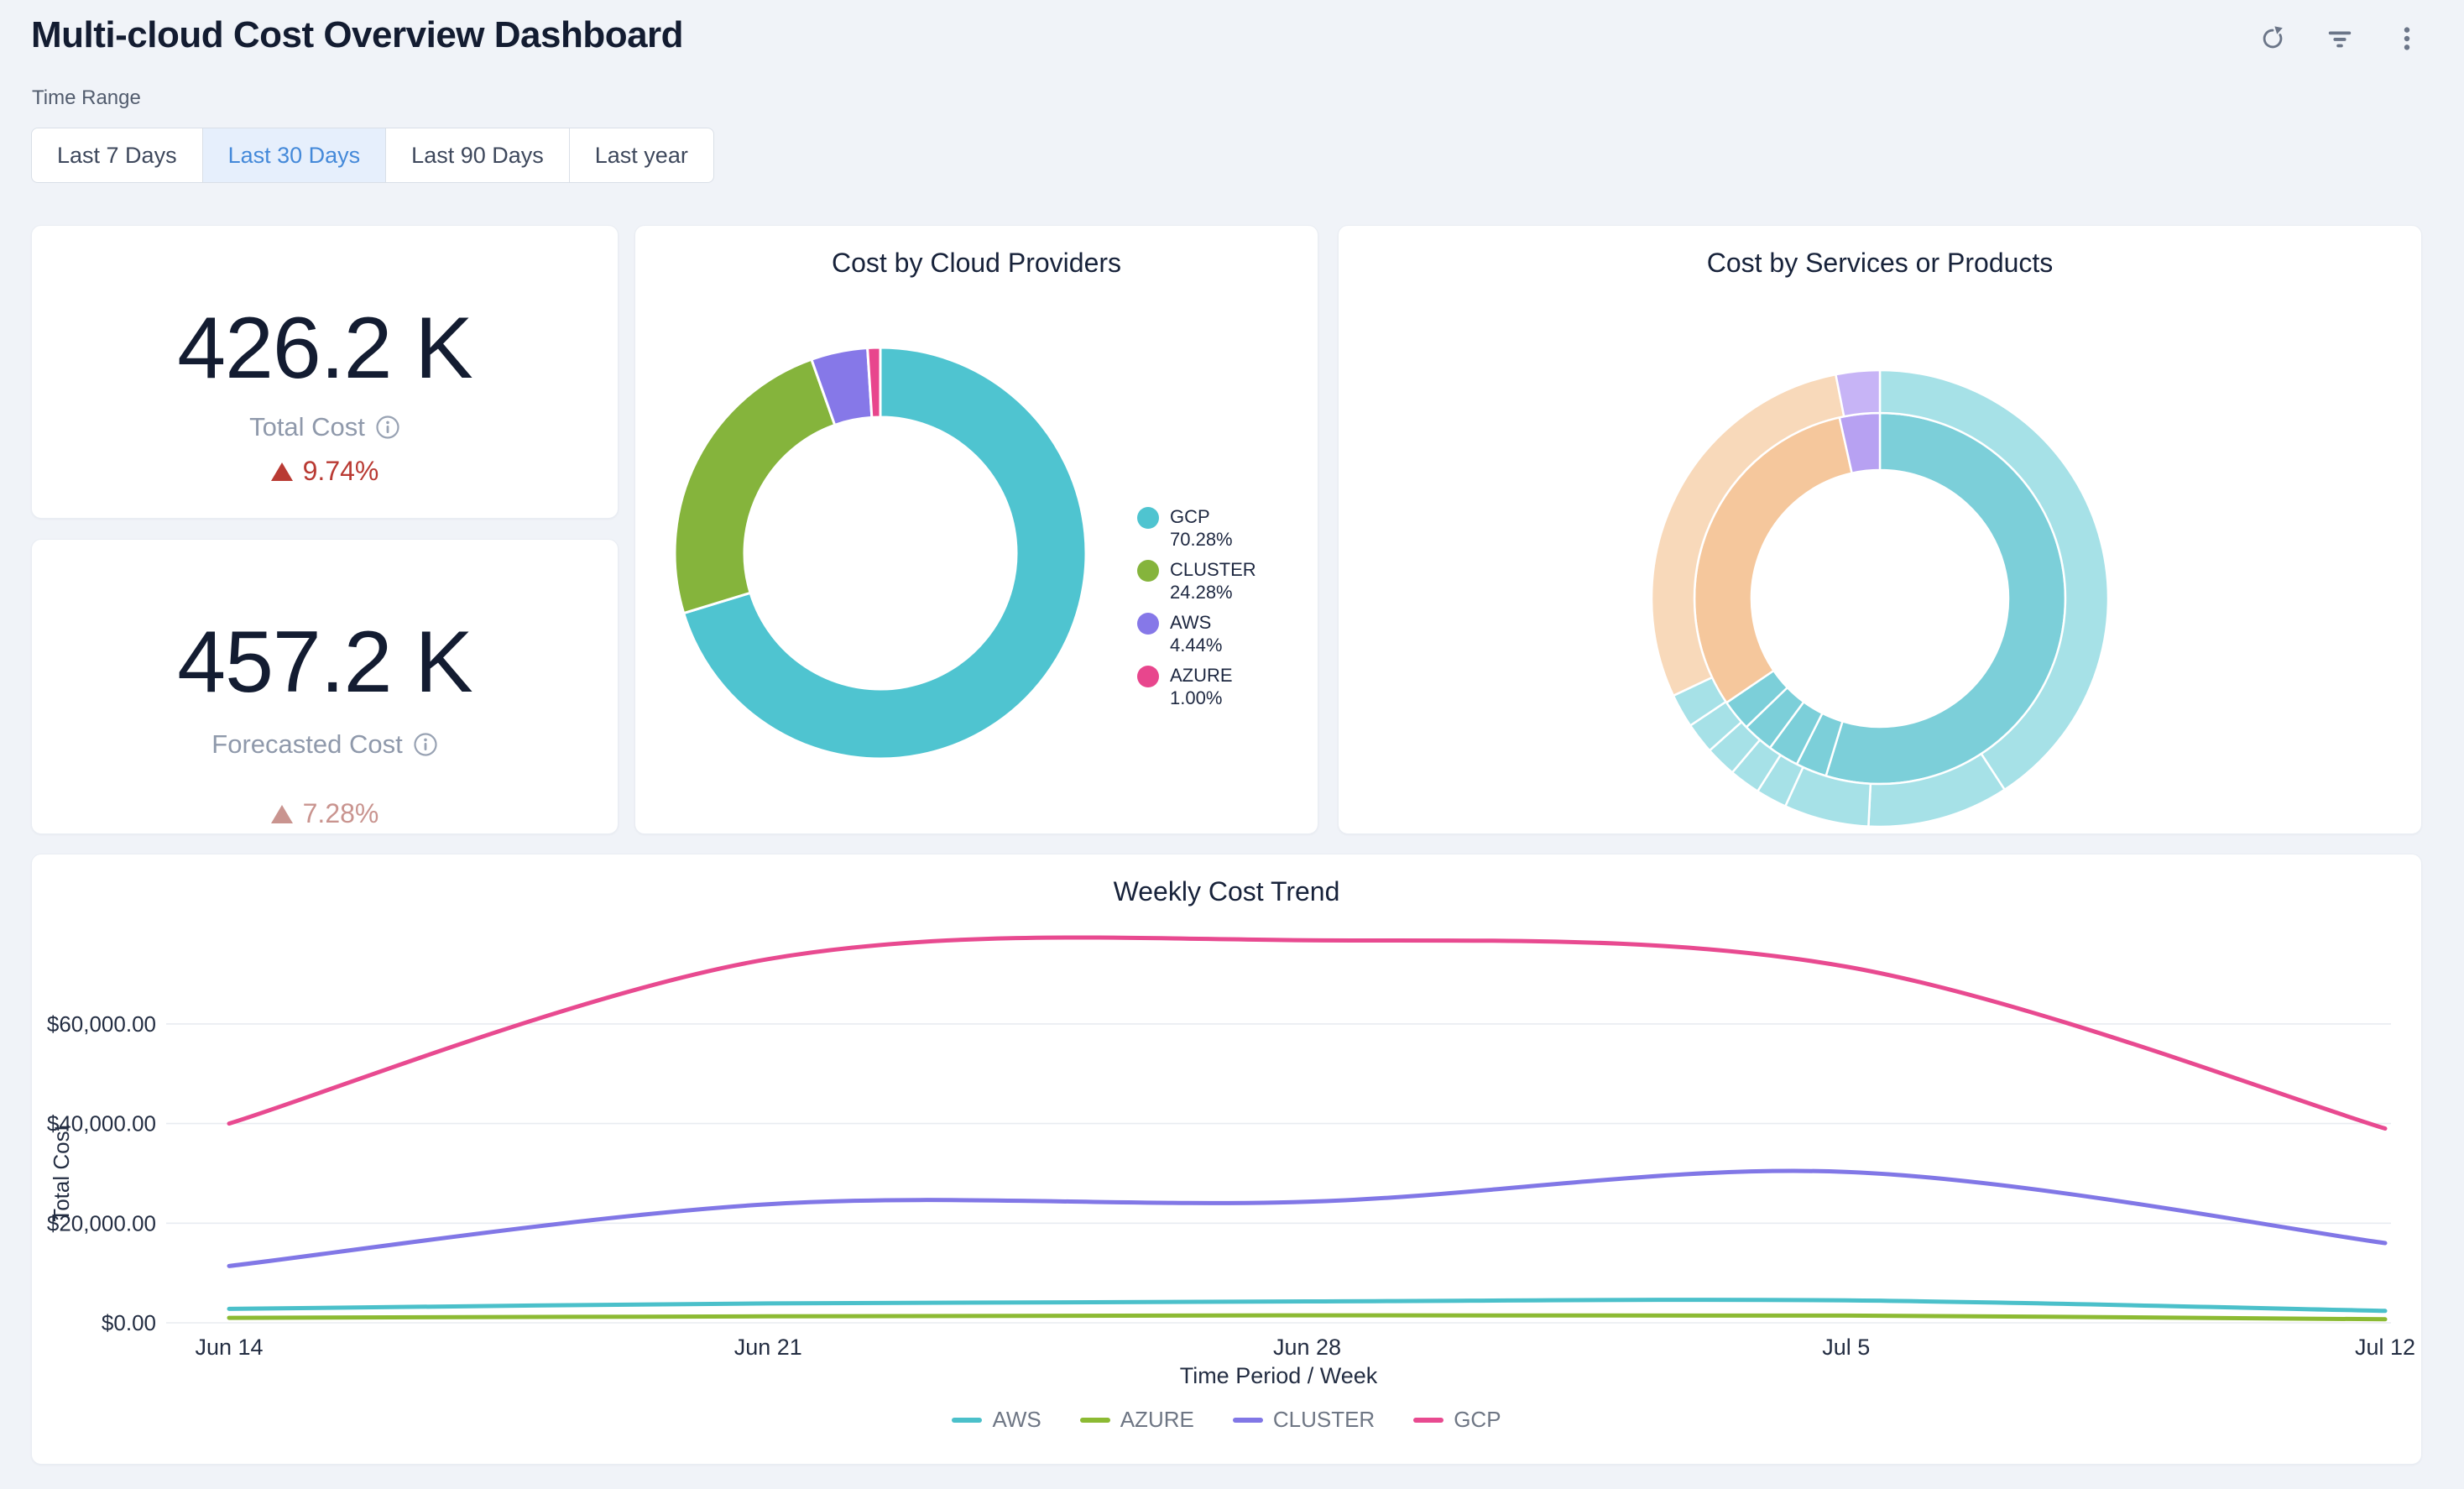  Describe the element at coordinates (1148, 624) in the screenshot. I see `aws-legend-dot` at that location.